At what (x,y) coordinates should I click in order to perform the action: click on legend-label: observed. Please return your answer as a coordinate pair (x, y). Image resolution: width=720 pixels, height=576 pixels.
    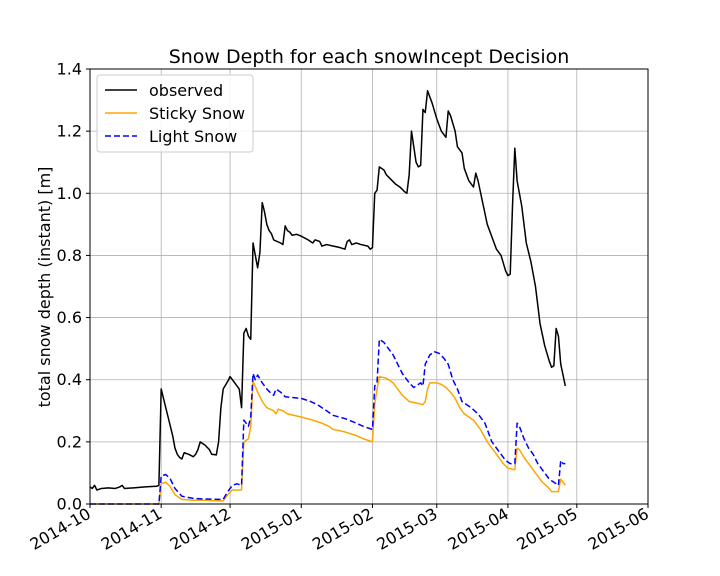
    Looking at the image, I should click on (186, 90).